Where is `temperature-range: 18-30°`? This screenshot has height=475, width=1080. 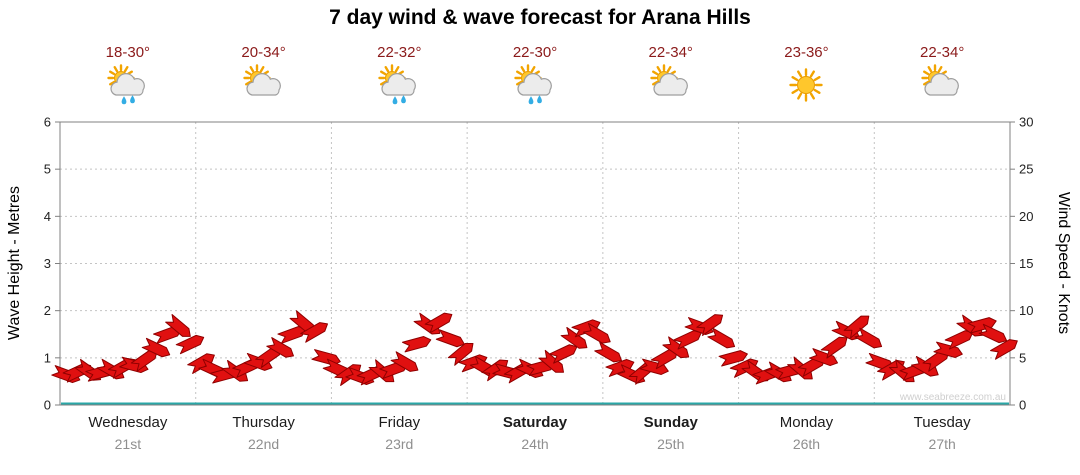 temperature-range: 18-30° is located at coordinates (128, 52).